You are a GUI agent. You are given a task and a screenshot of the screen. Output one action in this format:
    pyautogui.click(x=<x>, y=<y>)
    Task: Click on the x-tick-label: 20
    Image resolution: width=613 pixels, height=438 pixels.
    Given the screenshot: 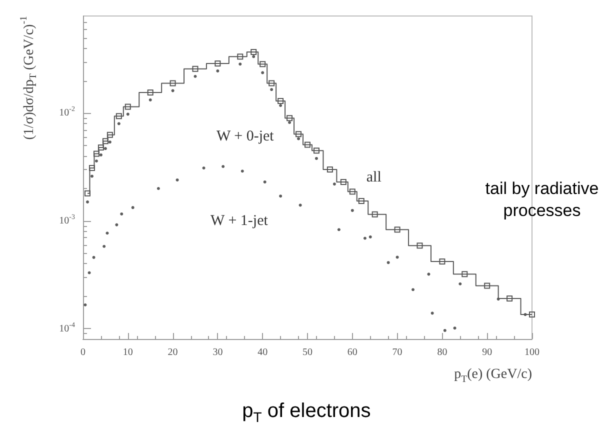 What is the action you would take?
    pyautogui.click(x=173, y=352)
    